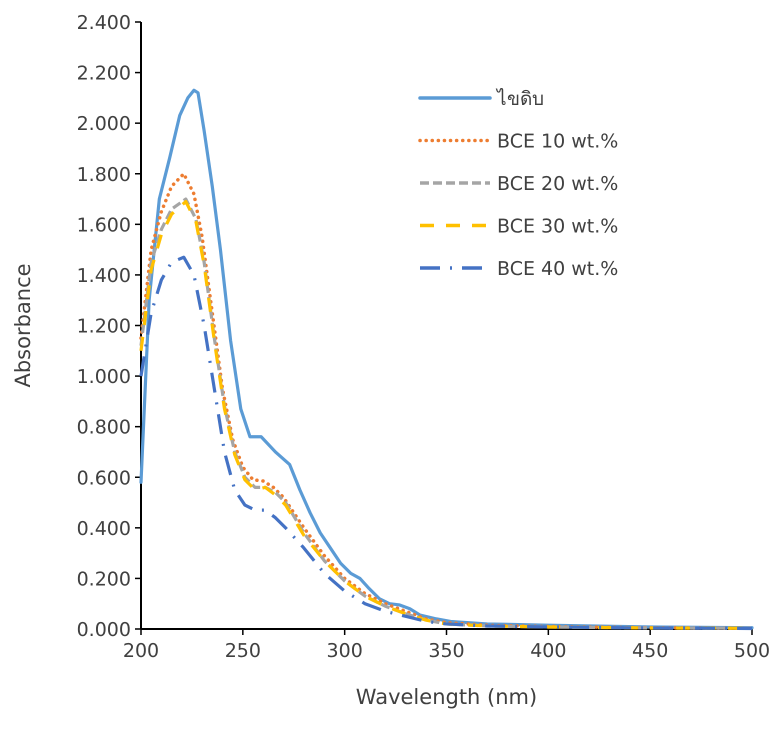  Describe the element at coordinates (548, 651) in the screenshot. I see `x-tick-label: 400` at that location.